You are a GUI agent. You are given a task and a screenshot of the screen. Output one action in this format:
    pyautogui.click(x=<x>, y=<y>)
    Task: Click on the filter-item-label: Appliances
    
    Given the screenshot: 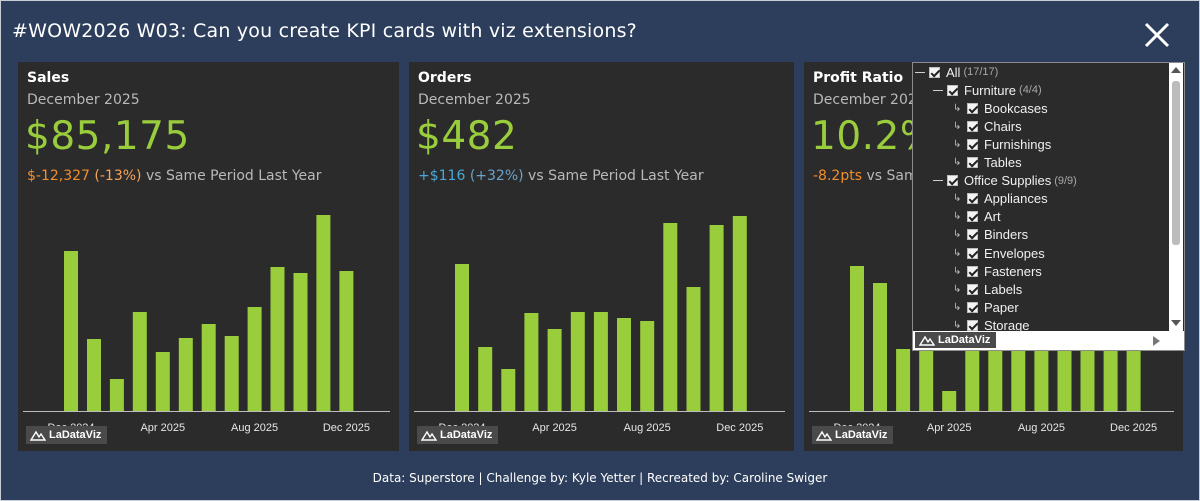 What is the action you would take?
    pyautogui.click(x=1016, y=199)
    